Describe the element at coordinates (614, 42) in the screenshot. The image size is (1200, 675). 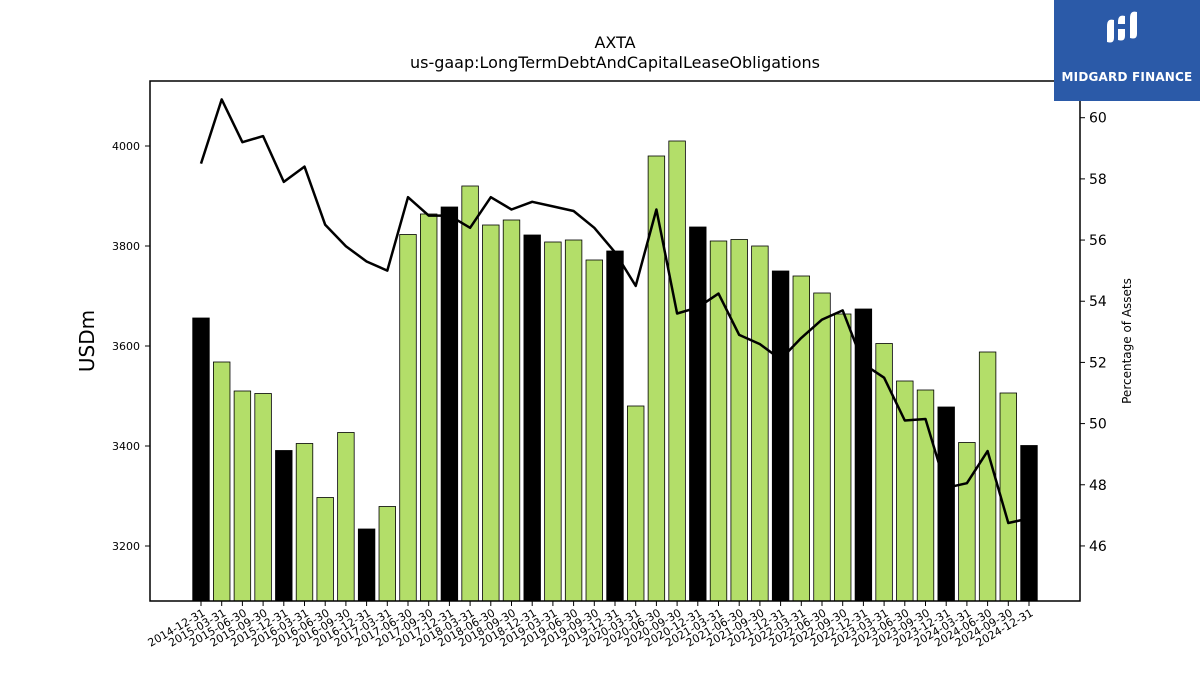
I see `chart-title: AXTA` at that location.